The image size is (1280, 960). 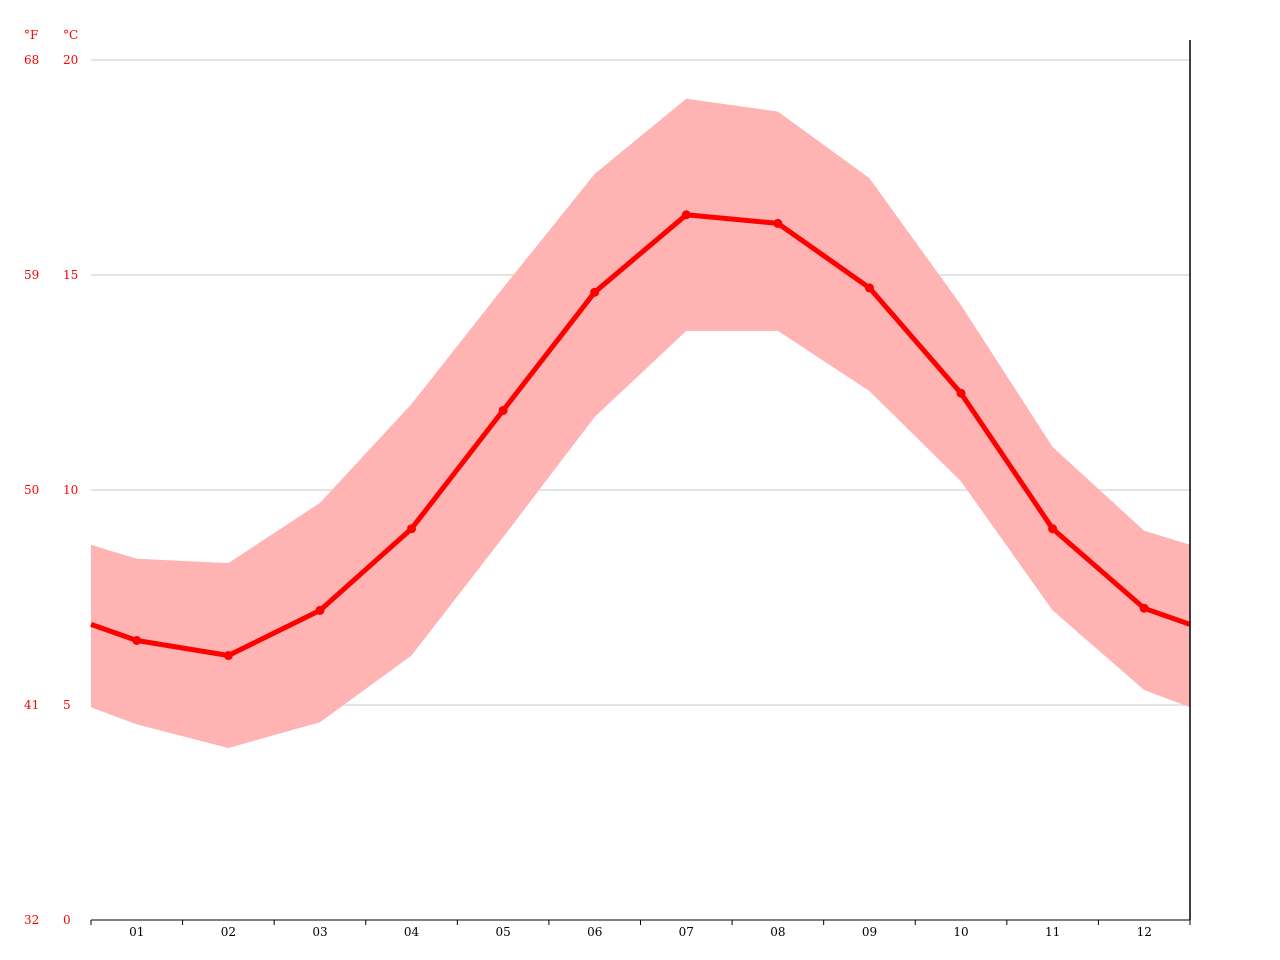 What do you see at coordinates (1144, 932) in the screenshot?
I see `x-tick-label-12: 12` at bounding box center [1144, 932].